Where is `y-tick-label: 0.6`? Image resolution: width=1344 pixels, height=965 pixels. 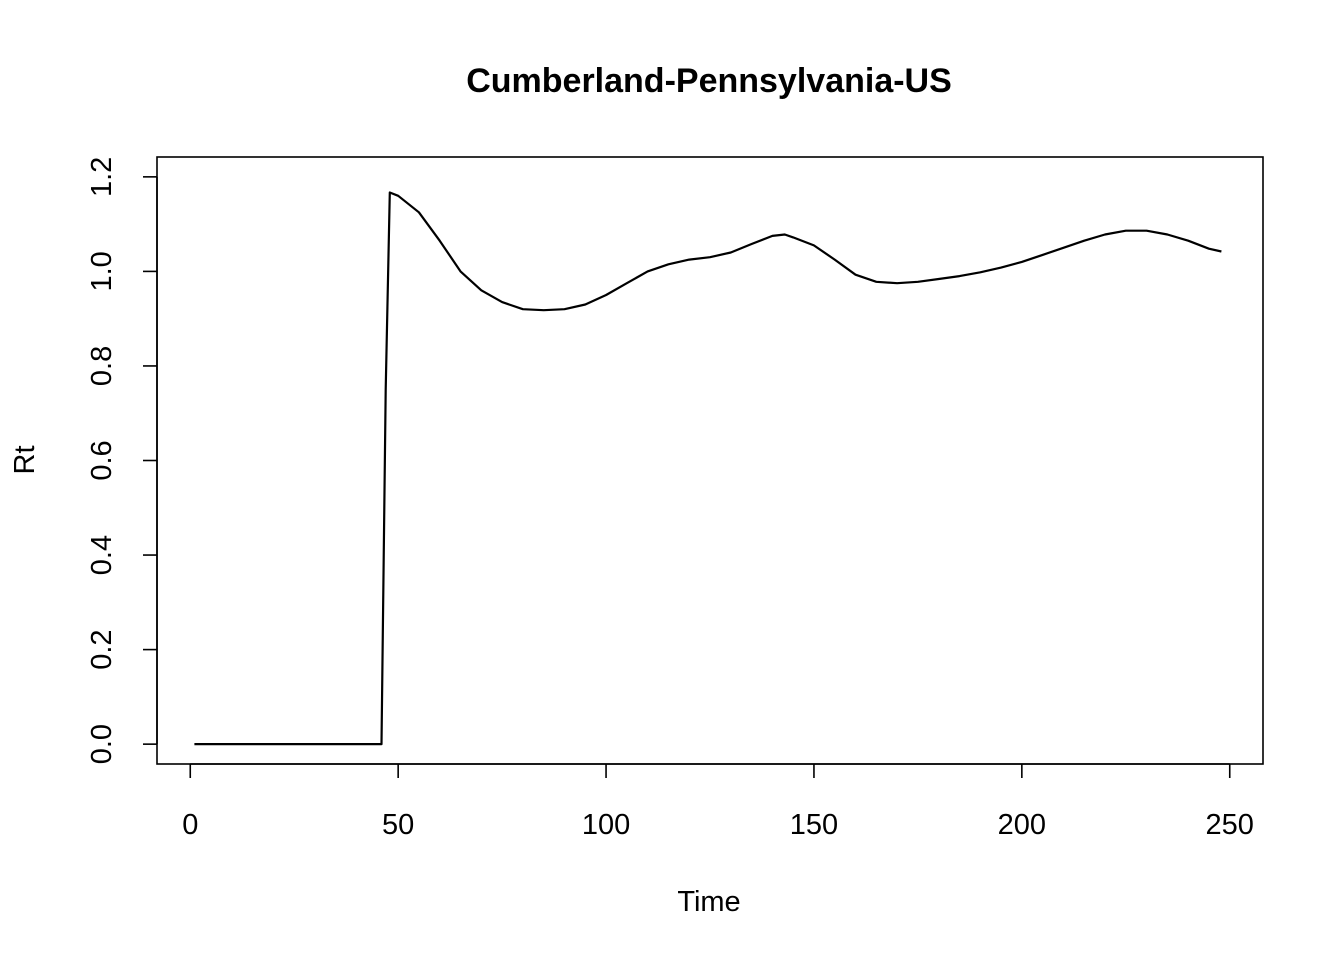
y-tick-label: 0.6 is located at coordinates (102, 460).